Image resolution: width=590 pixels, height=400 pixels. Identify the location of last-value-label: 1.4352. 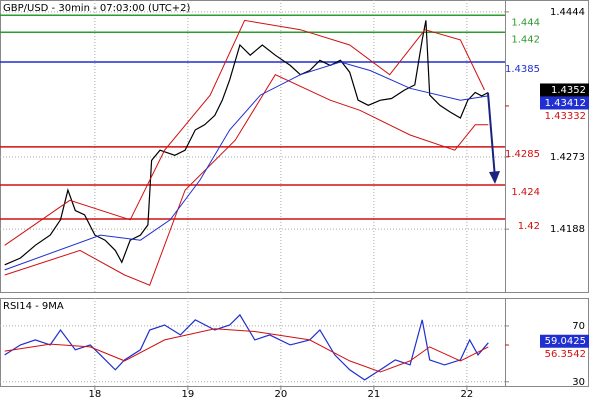
(568, 90).